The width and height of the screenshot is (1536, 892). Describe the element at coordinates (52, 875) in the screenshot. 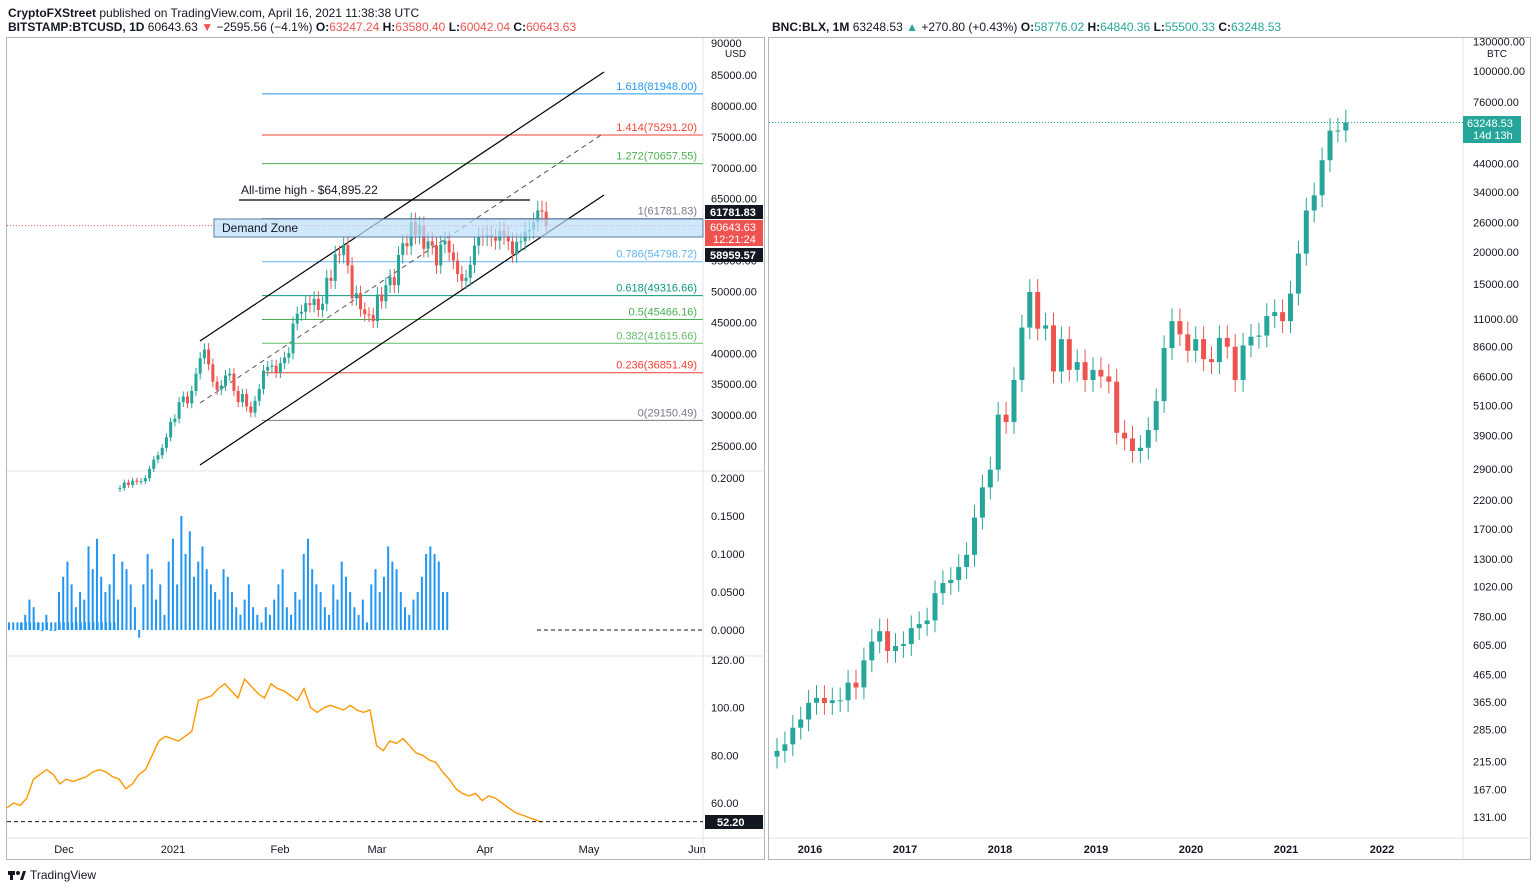

I see `tradingview-footer: TradingView` at that location.